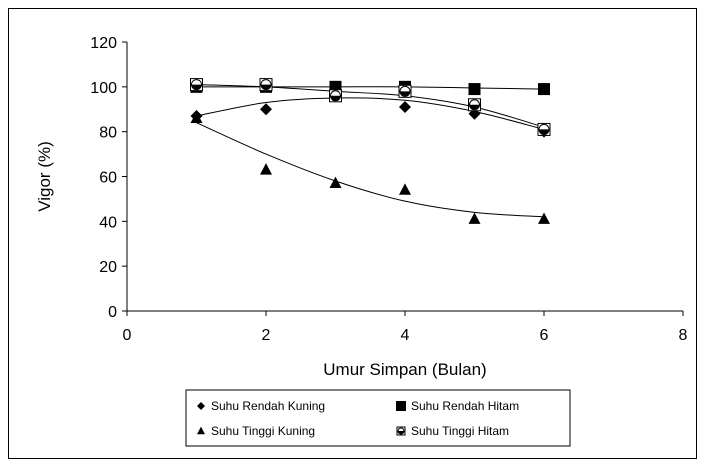 The image size is (705, 467). I want to click on x-tick-label: 8, so click(683, 335).